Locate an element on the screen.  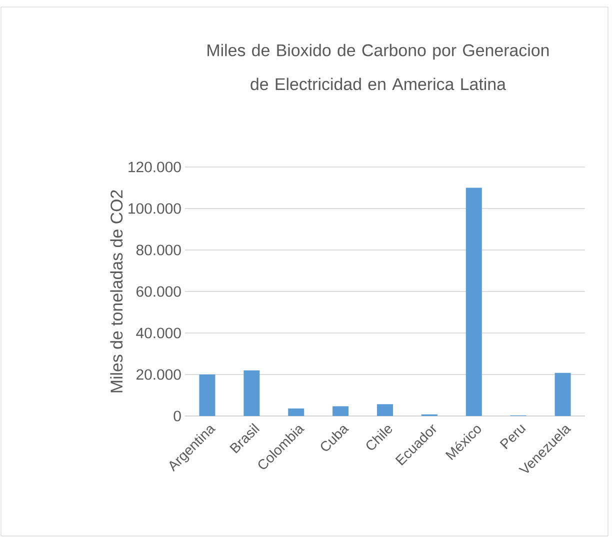
y-tick-label: 60.000 is located at coordinates (158, 291).